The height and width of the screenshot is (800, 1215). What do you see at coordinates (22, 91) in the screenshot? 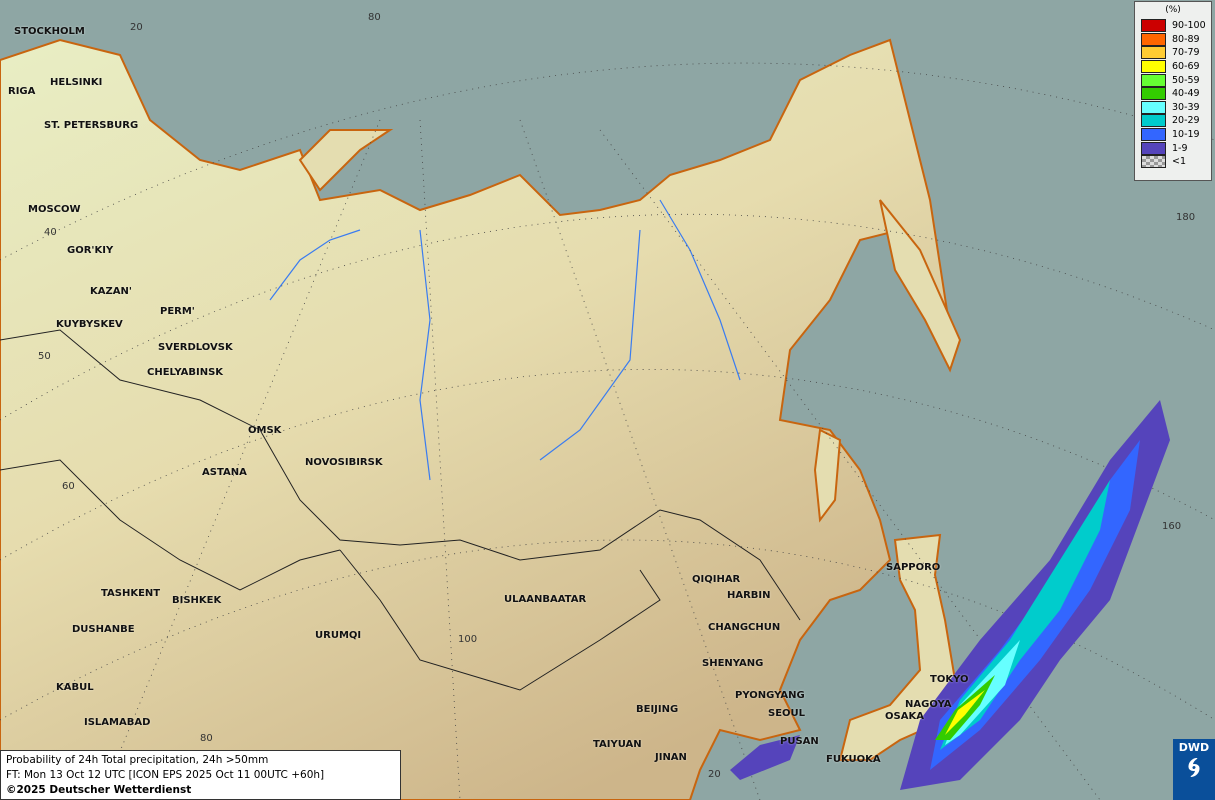
I see `city-label: RIGA` at bounding box center [22, 91].